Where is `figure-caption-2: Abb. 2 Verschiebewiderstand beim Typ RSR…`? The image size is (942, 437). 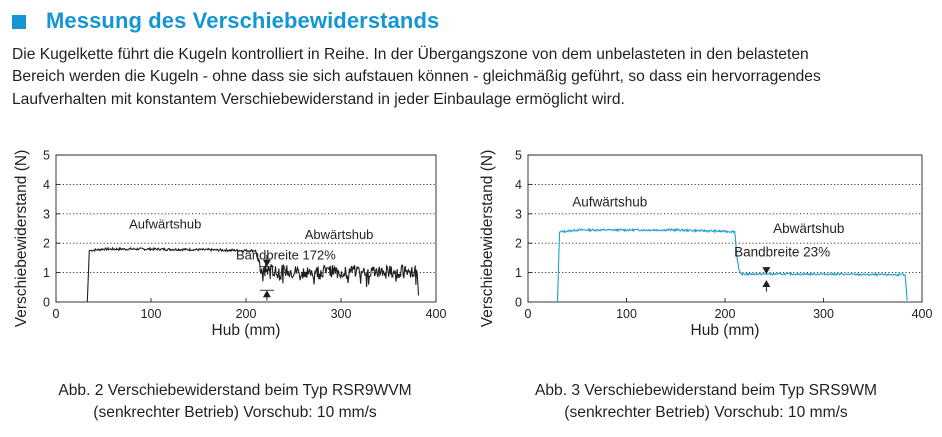 figure-caption-2: Abb. 2 Verschiebewiderstand beim Typ RSR… is located at coordinates (235, 402).